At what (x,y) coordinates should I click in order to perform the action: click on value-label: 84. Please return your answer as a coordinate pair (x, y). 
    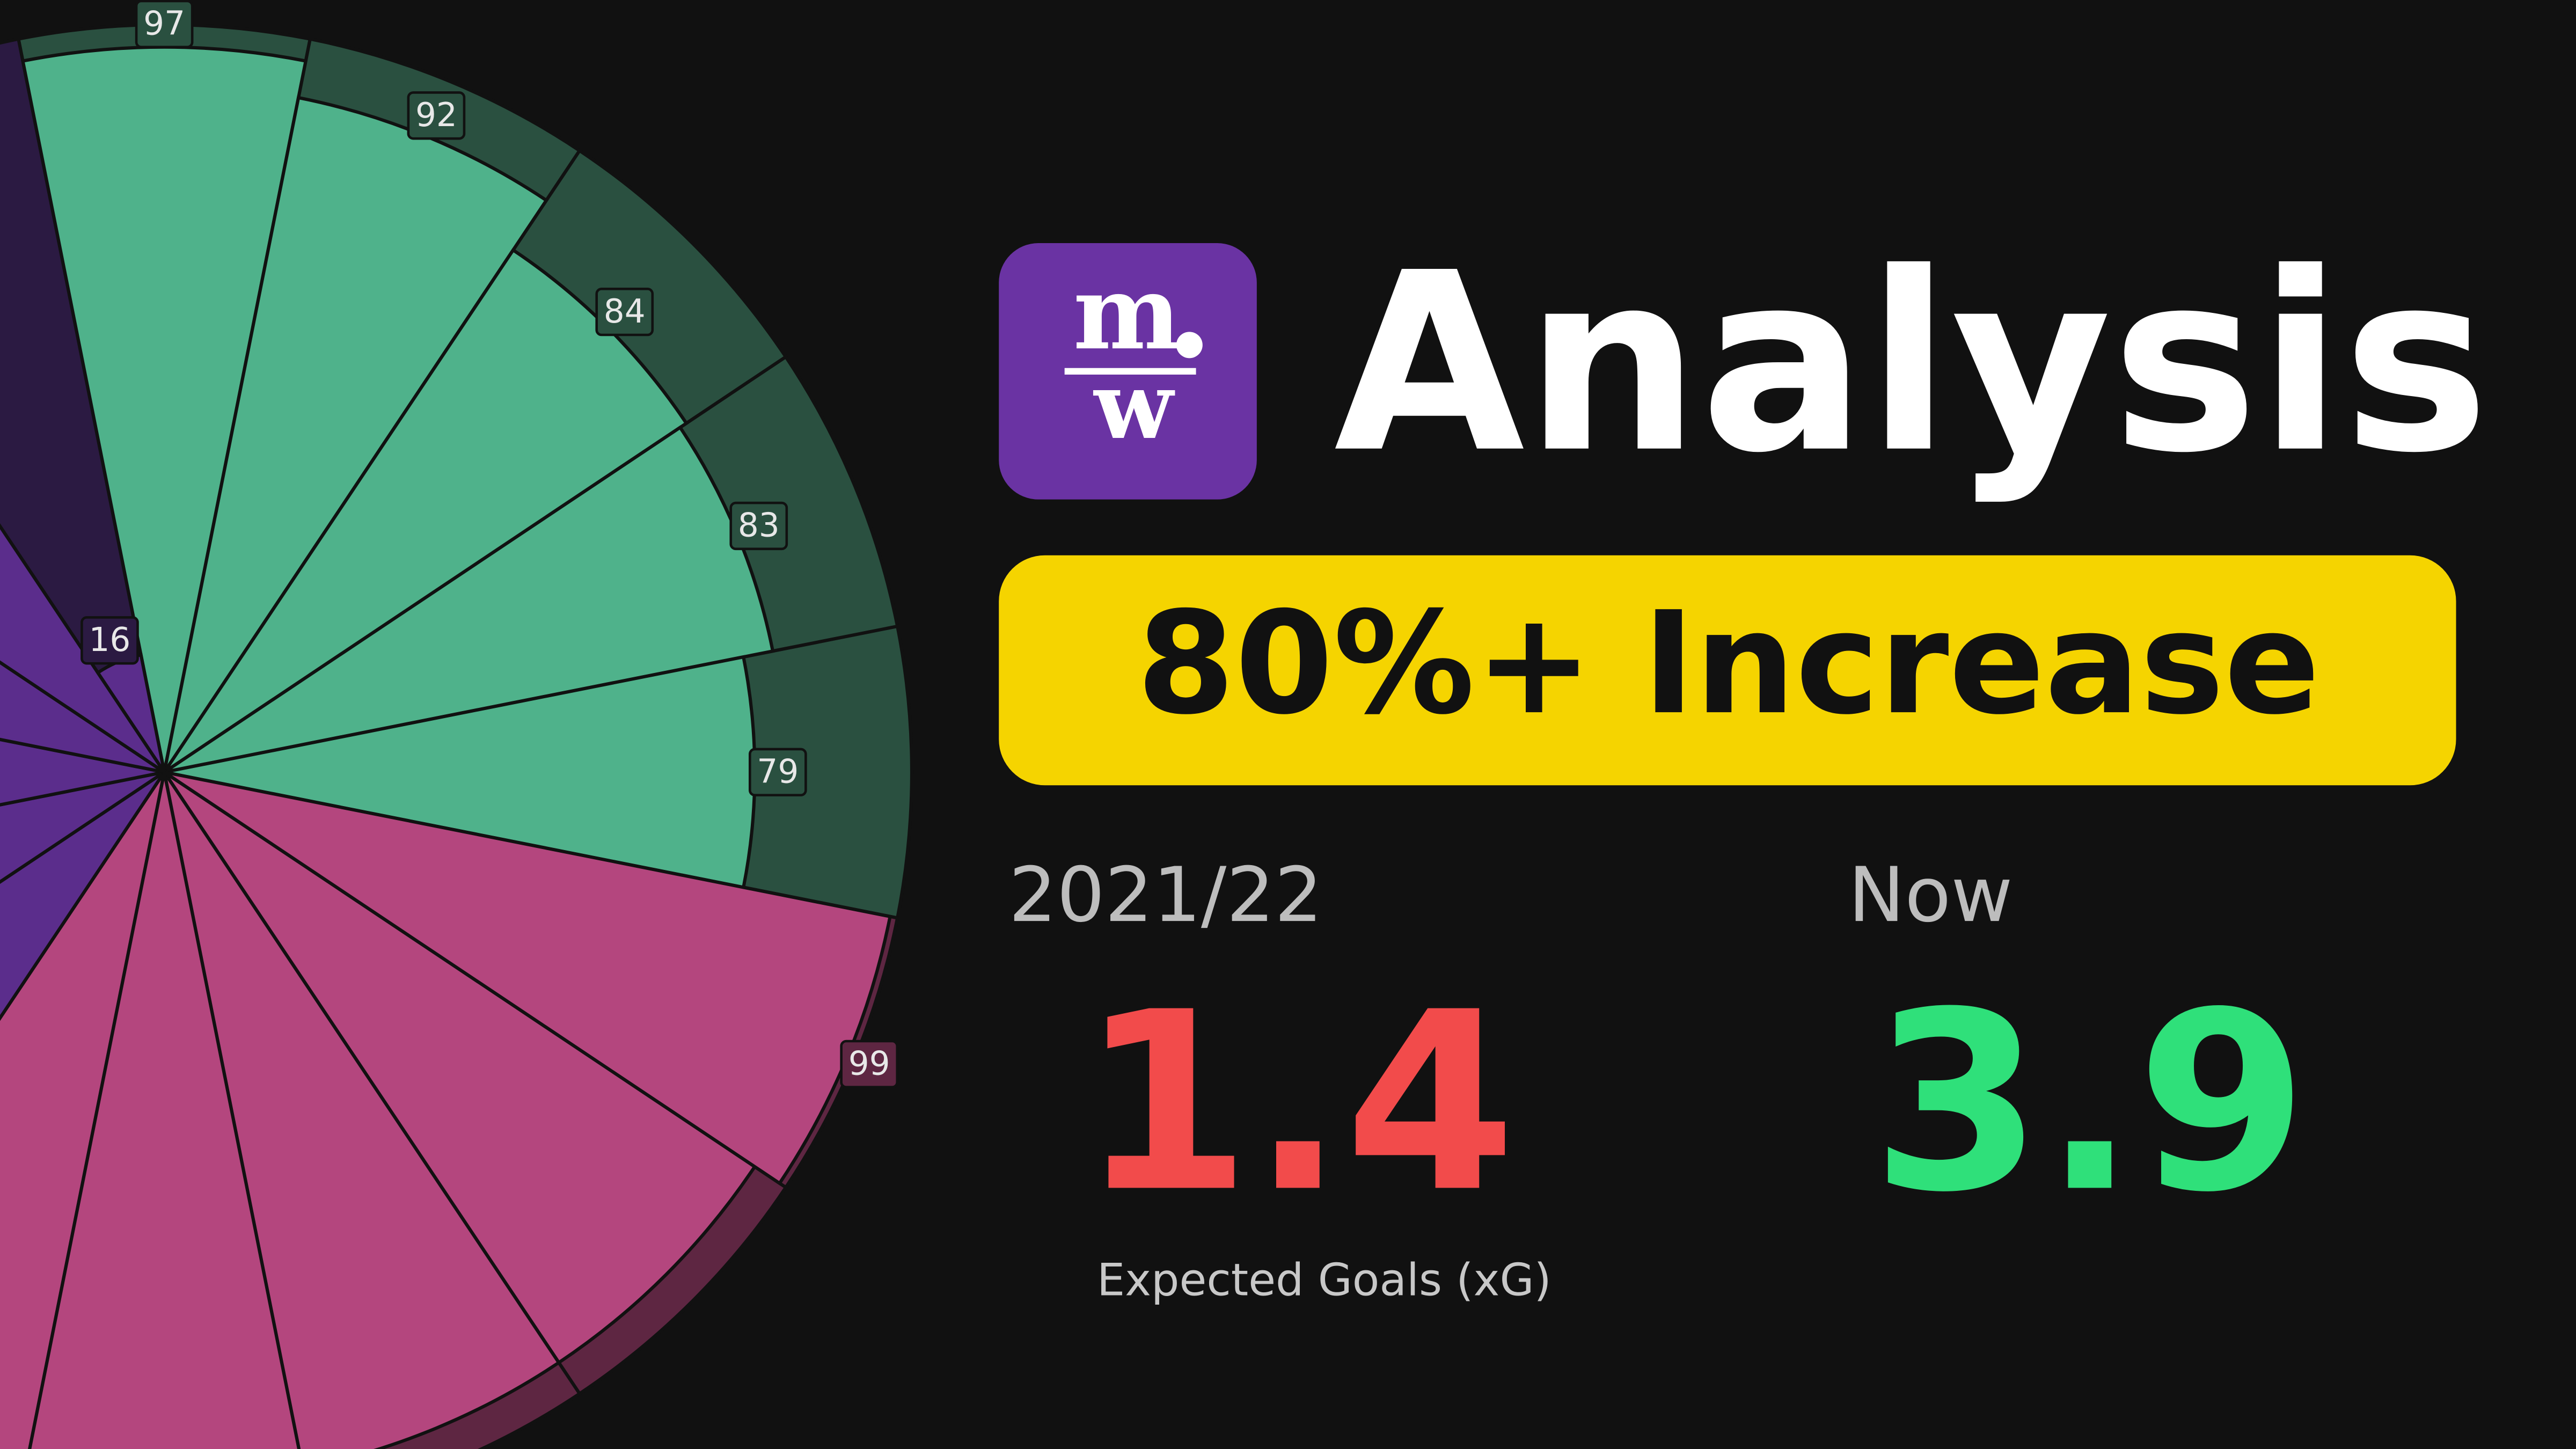
    Looking at the image, I should click on (625, 311).